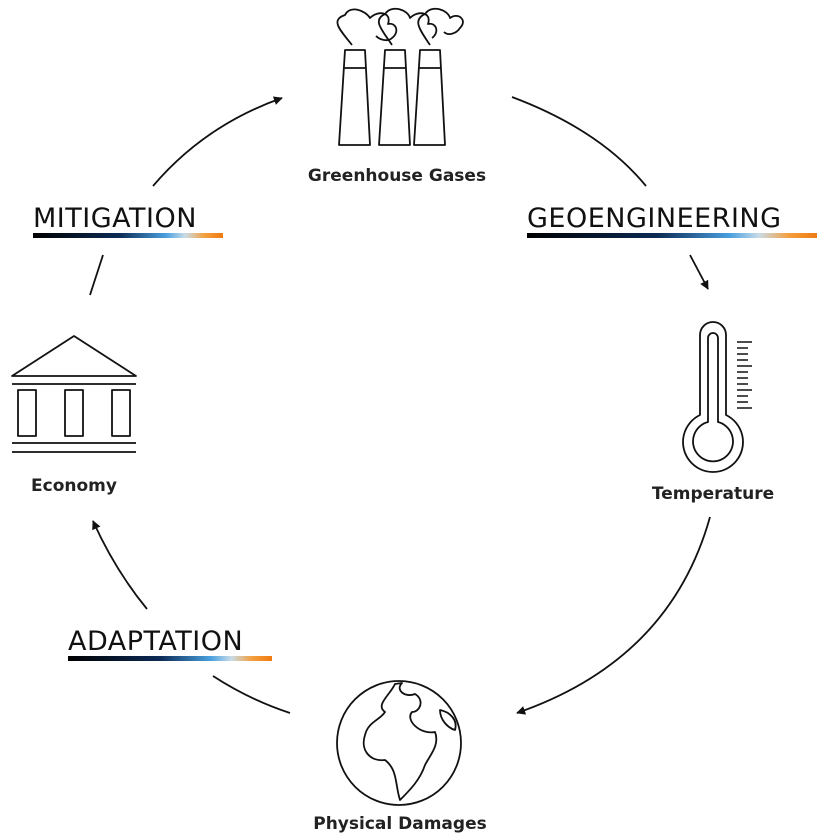 The image size is (817, 836). Describe the element at coordinates (115, 218) in the screenshot. I see `lever-label: MITIGATION` at that location.